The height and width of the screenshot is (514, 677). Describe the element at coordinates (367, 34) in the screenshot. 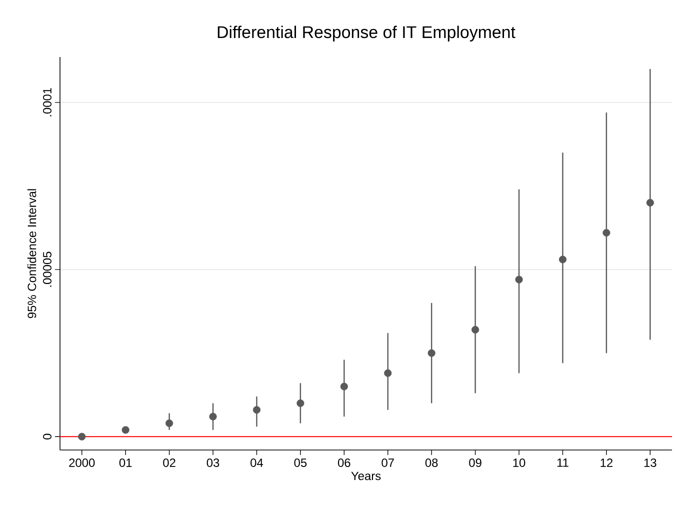

I see `chart-title: Differential Response of IT Employment` at that location.